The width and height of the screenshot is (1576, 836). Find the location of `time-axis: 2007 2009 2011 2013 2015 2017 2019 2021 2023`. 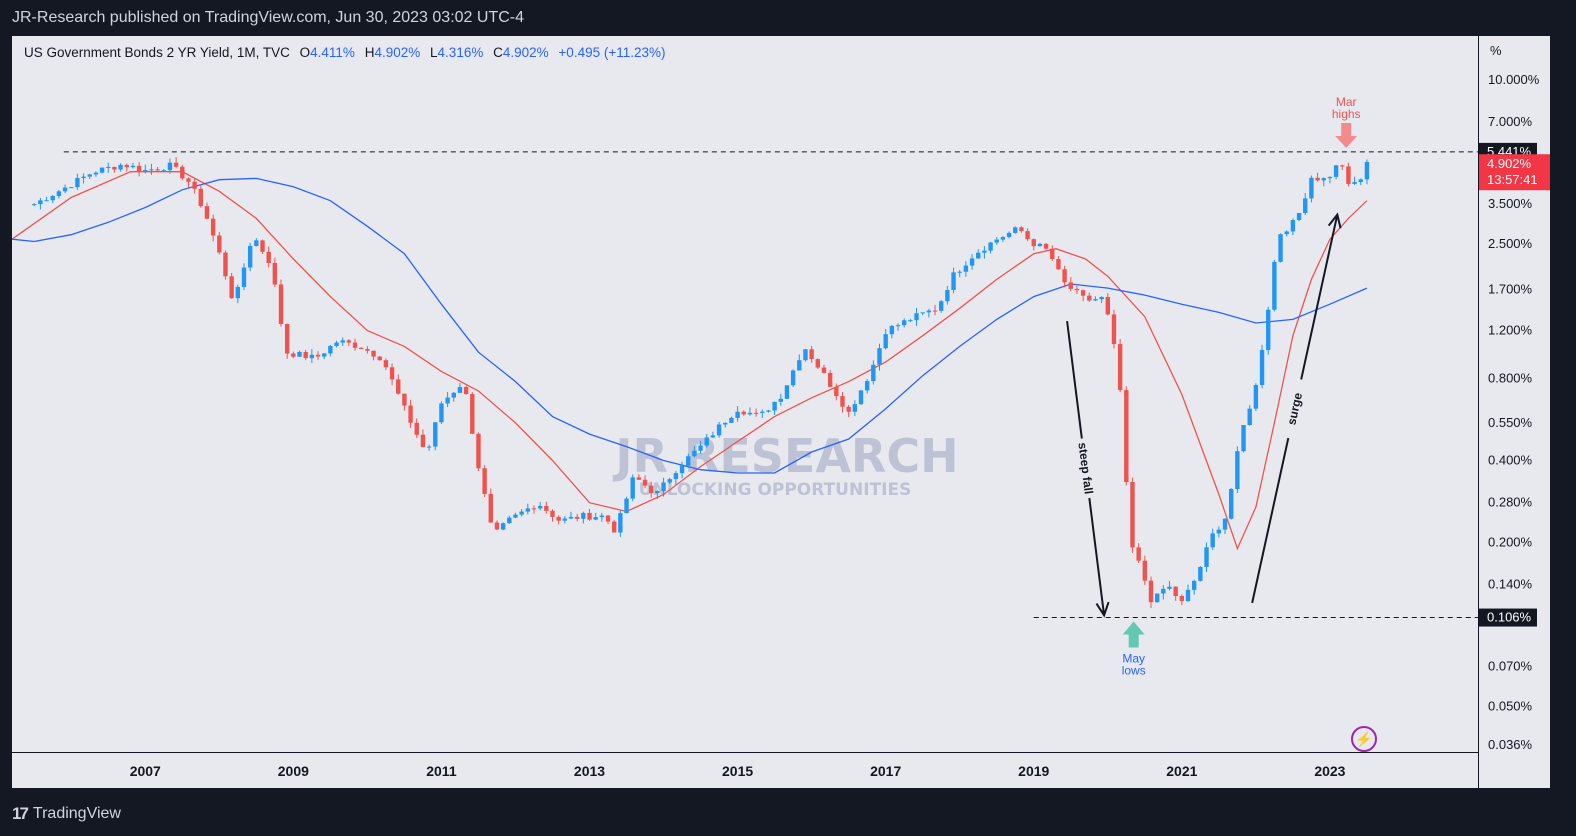

time-axis: 2007 2009 2011 2013 2015 2017 2019 2021 2023 is located at coordinates (738, 771).